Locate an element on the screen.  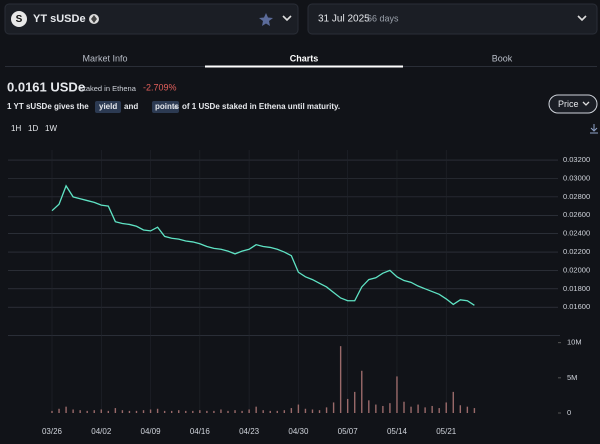
timeframe: 1D is located at coordinates (33, 128).